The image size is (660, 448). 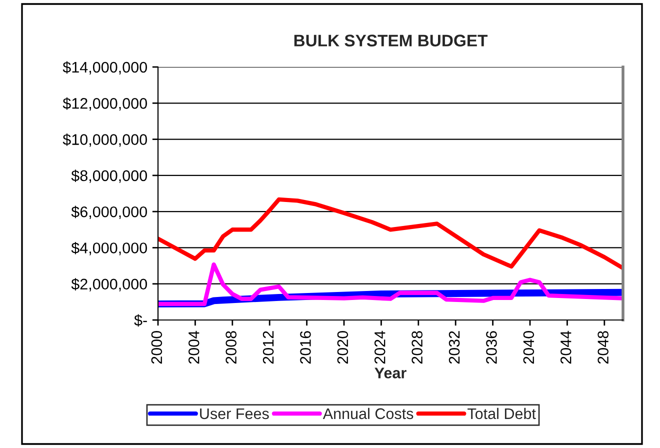 What do you see at coordinates (342, 347) in the screenshot?
I see `x-tick-label: 2020` at bounding box center [342, 347].